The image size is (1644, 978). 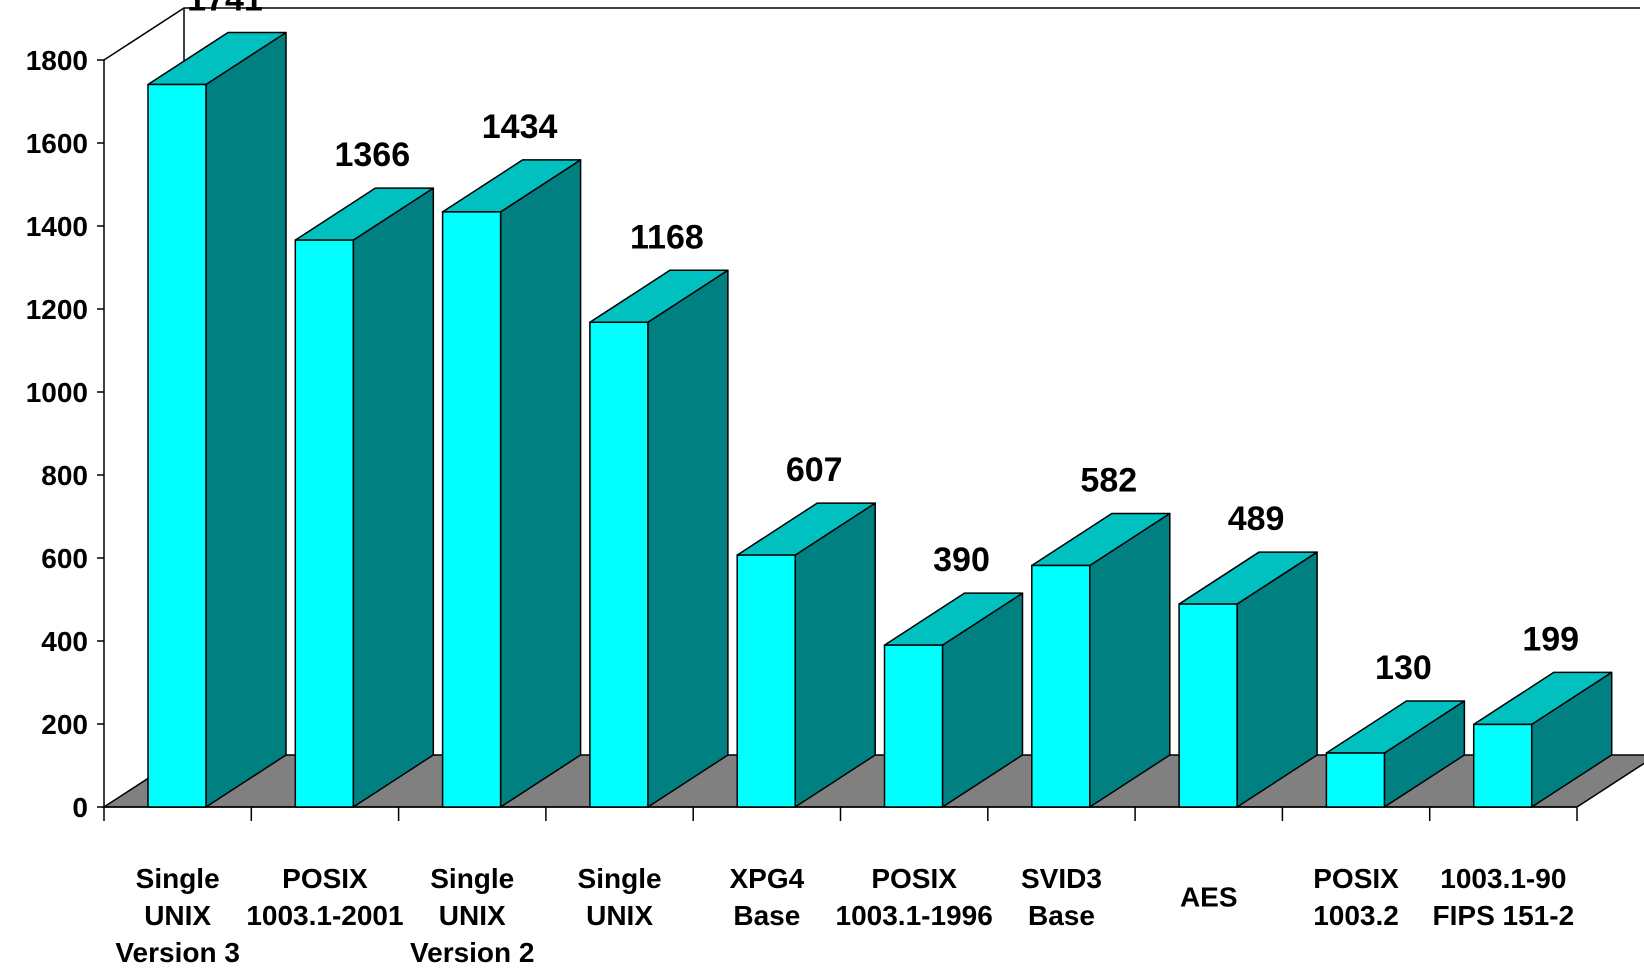 I want to click on category-label: Single UNIX Version 2, so click(x=472, y=915).